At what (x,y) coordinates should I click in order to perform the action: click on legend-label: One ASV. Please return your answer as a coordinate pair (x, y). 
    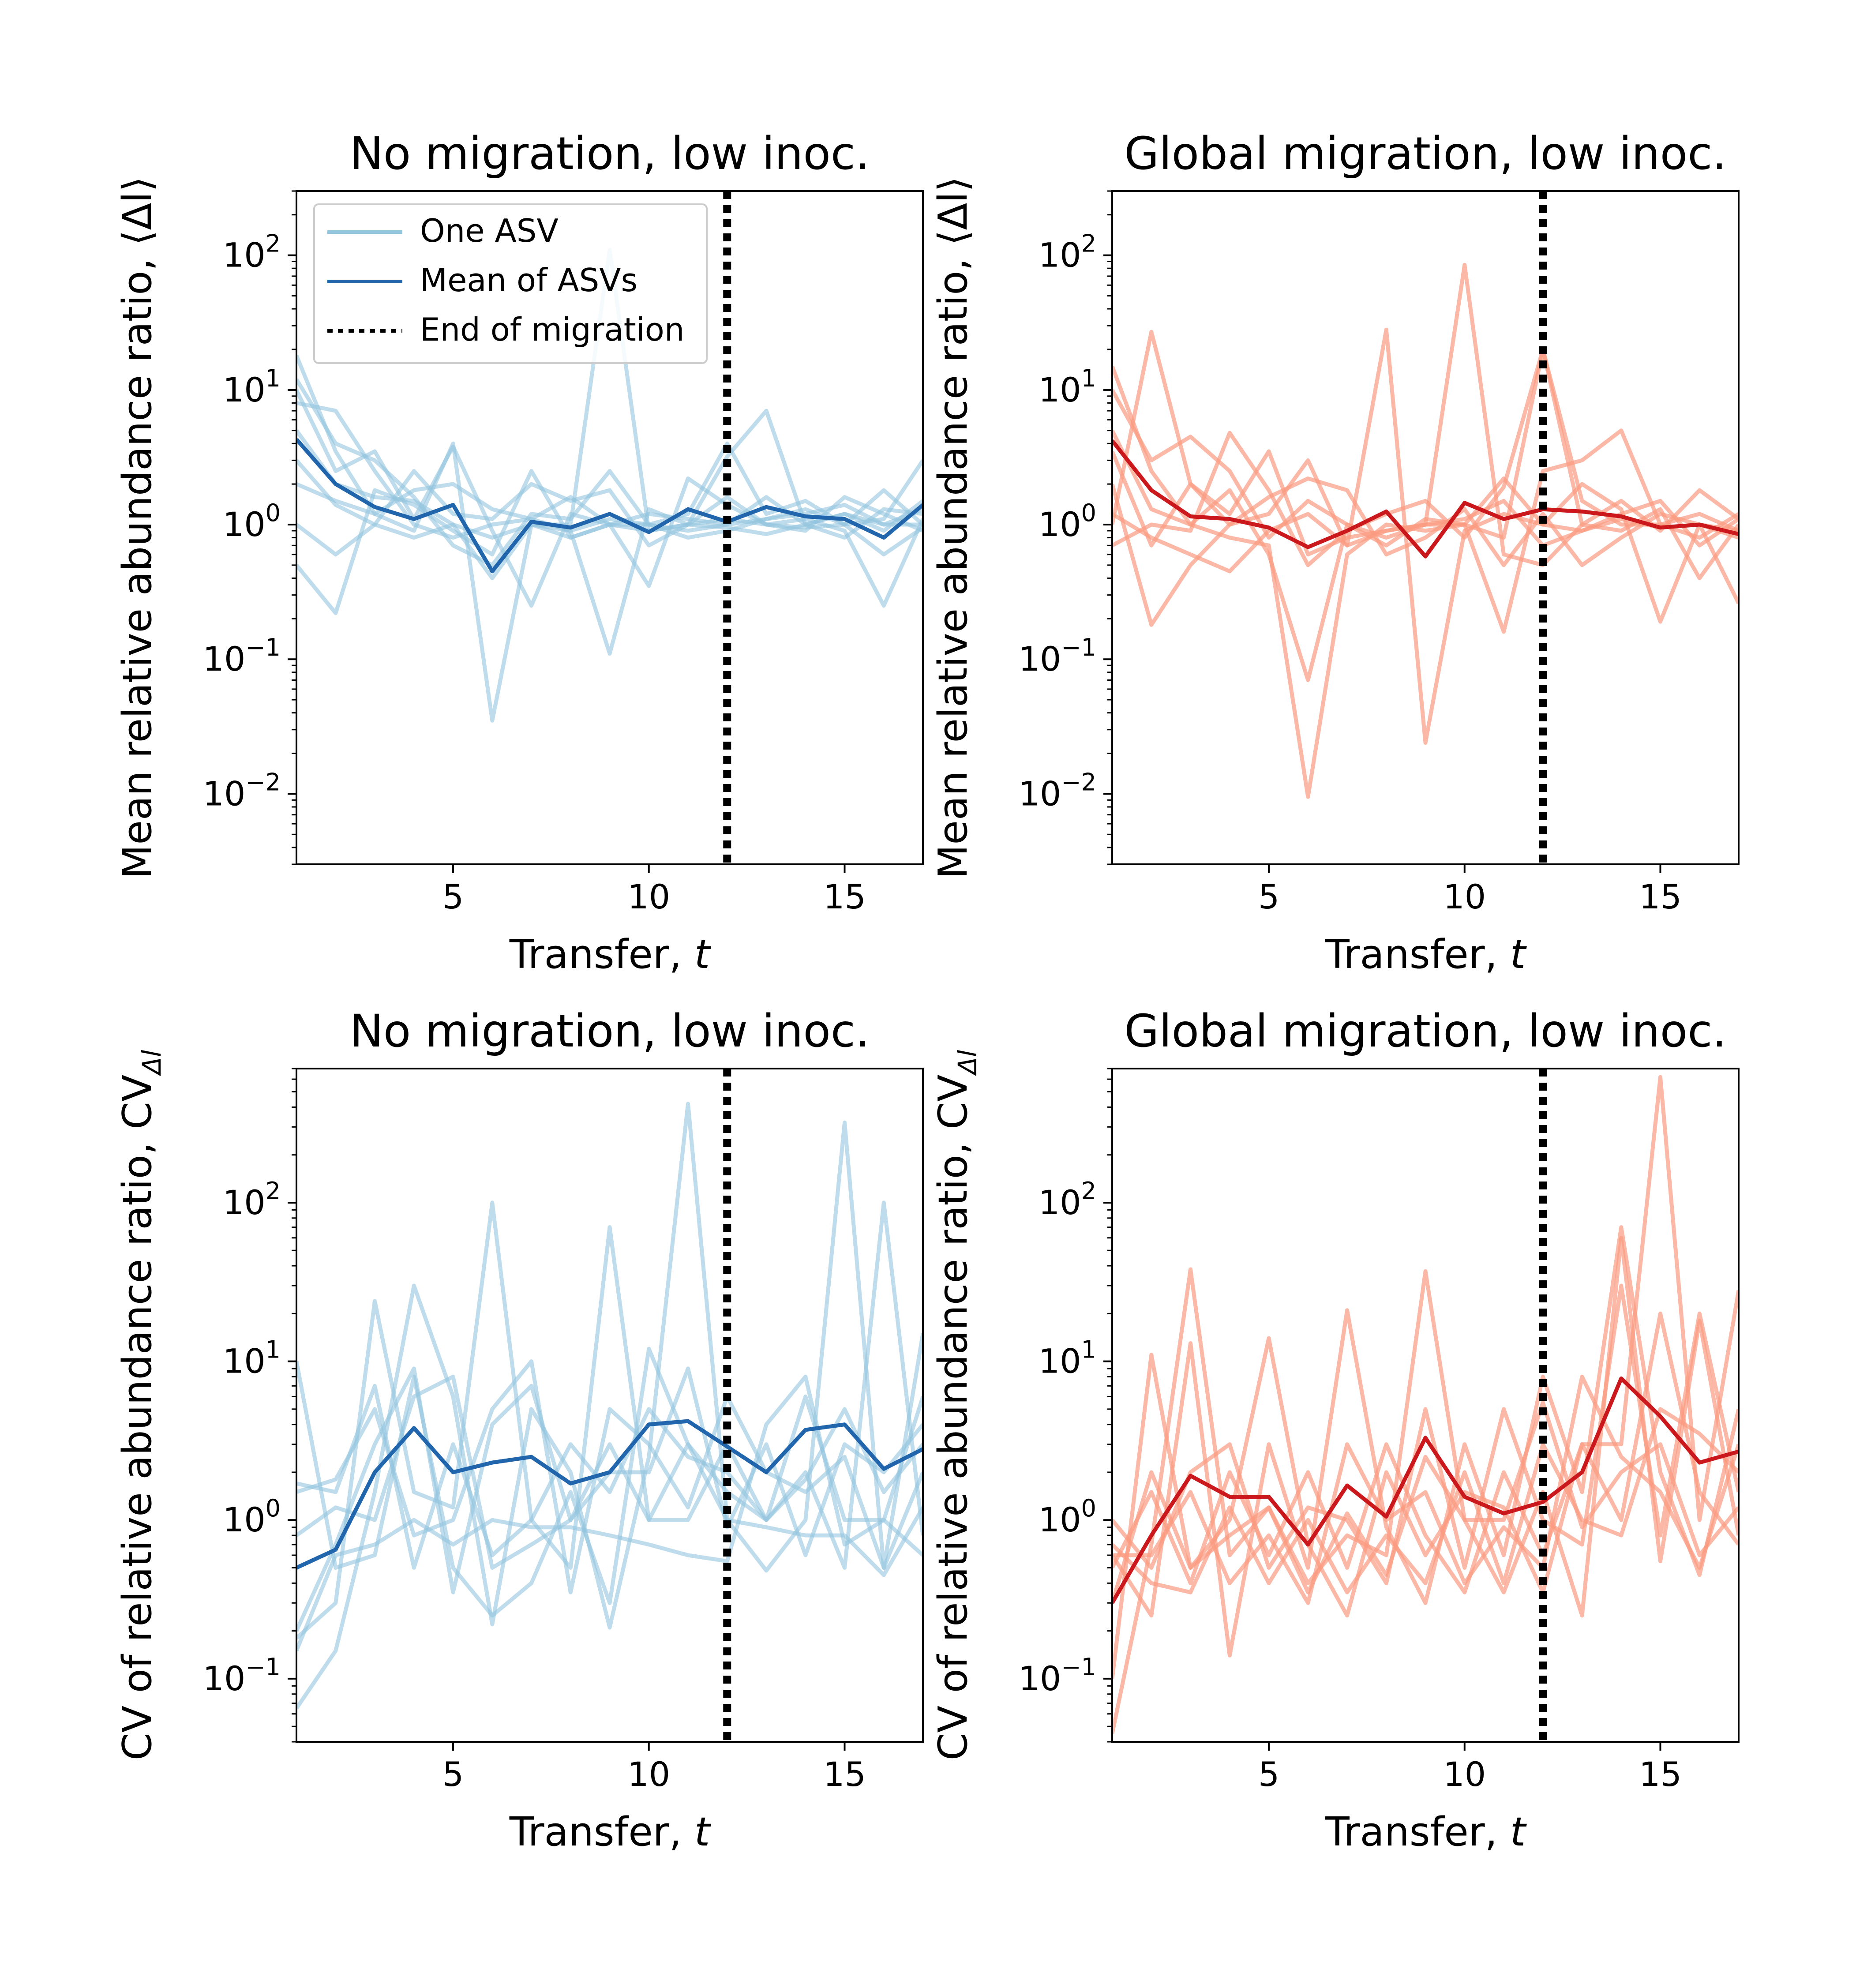
    Looking at the image, I should click on (490, 230).